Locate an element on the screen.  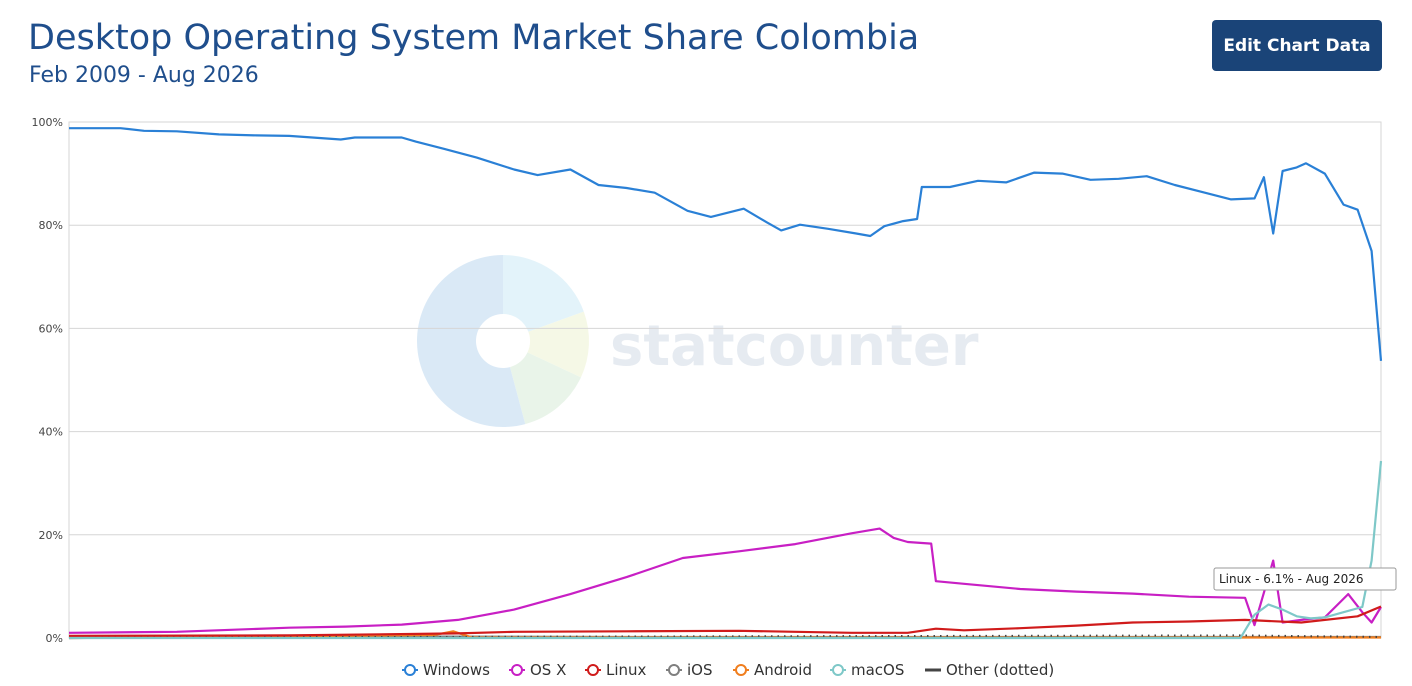
y-tick-label: 60% is located at coordinates (51, 328).